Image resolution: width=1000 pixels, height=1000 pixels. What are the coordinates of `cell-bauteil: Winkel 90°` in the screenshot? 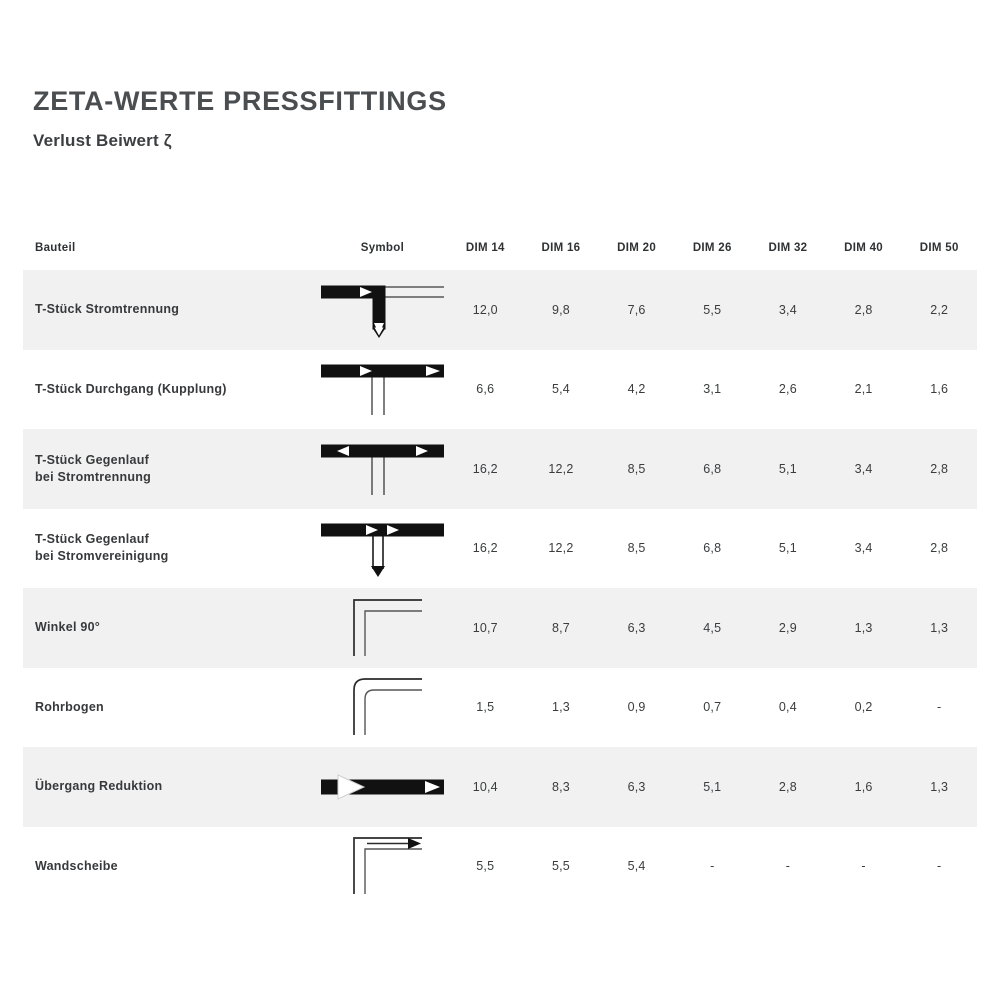 It's located at (68, 627).